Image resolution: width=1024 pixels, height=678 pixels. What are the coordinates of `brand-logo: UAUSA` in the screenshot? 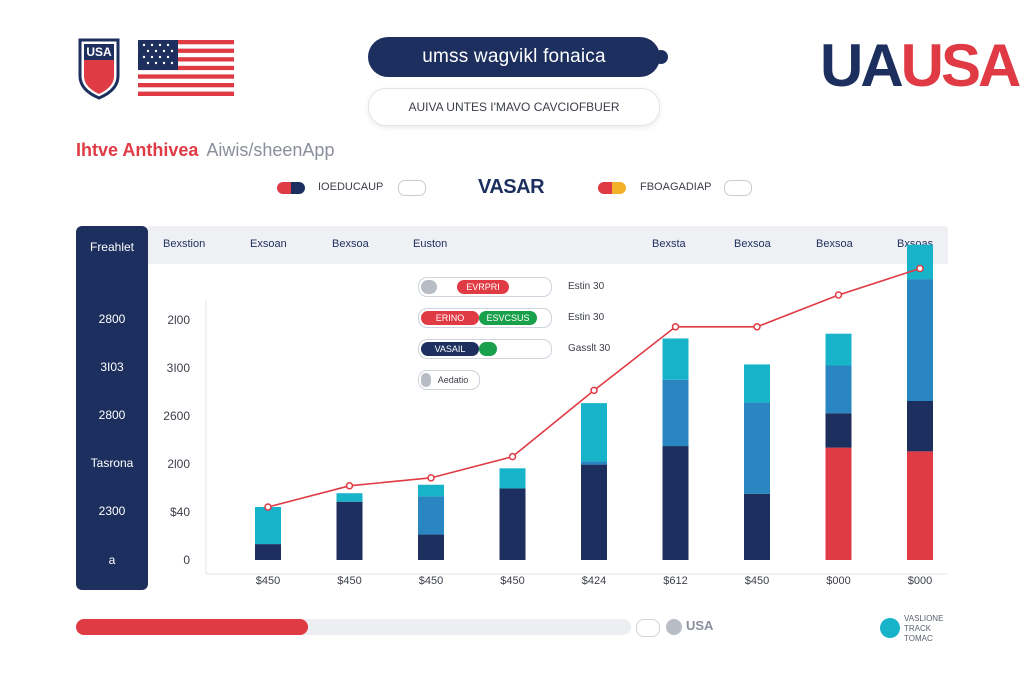 It's located at (921, 66).